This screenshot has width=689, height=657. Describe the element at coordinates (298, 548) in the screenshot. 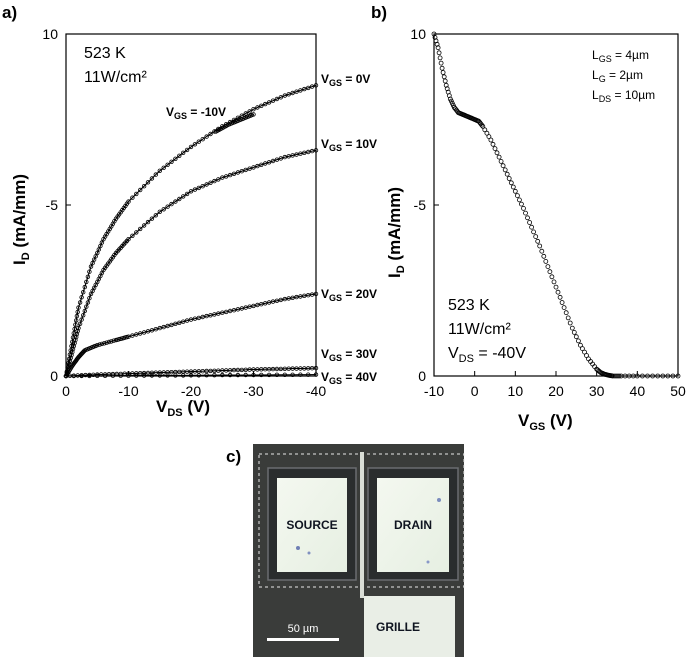

I see `speck` at that location.